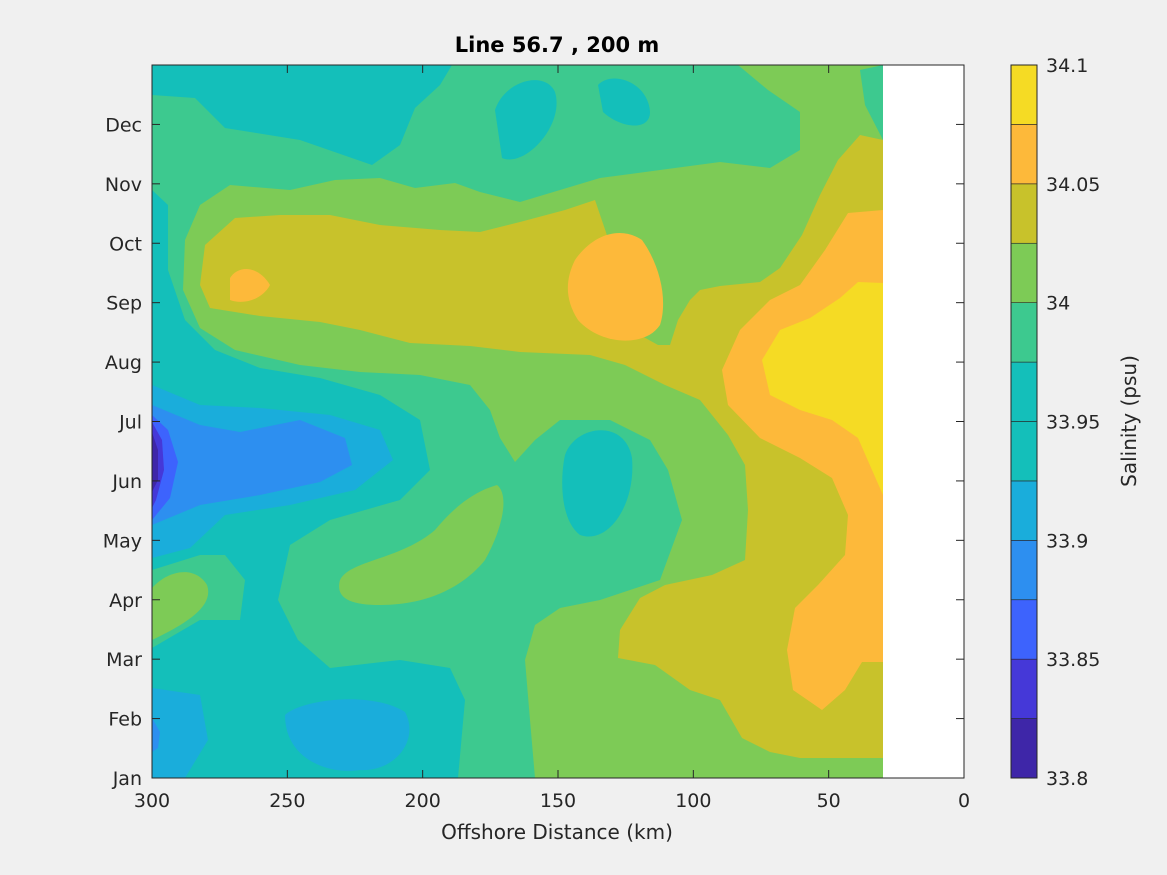 This screenshot has height=875, width=1167. What do you see at coordinates (822, 388) in the screenshot?
I see `contour-band-34.075` at bounding box center [822, 388].